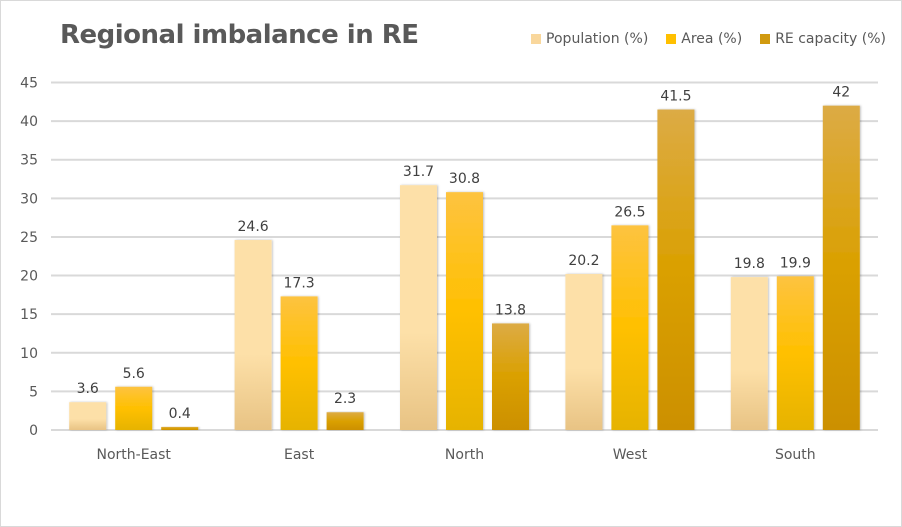  Describe the element at coordinates (33, 431) in the screenshot. I see `y-tick-label: 0` at that location.